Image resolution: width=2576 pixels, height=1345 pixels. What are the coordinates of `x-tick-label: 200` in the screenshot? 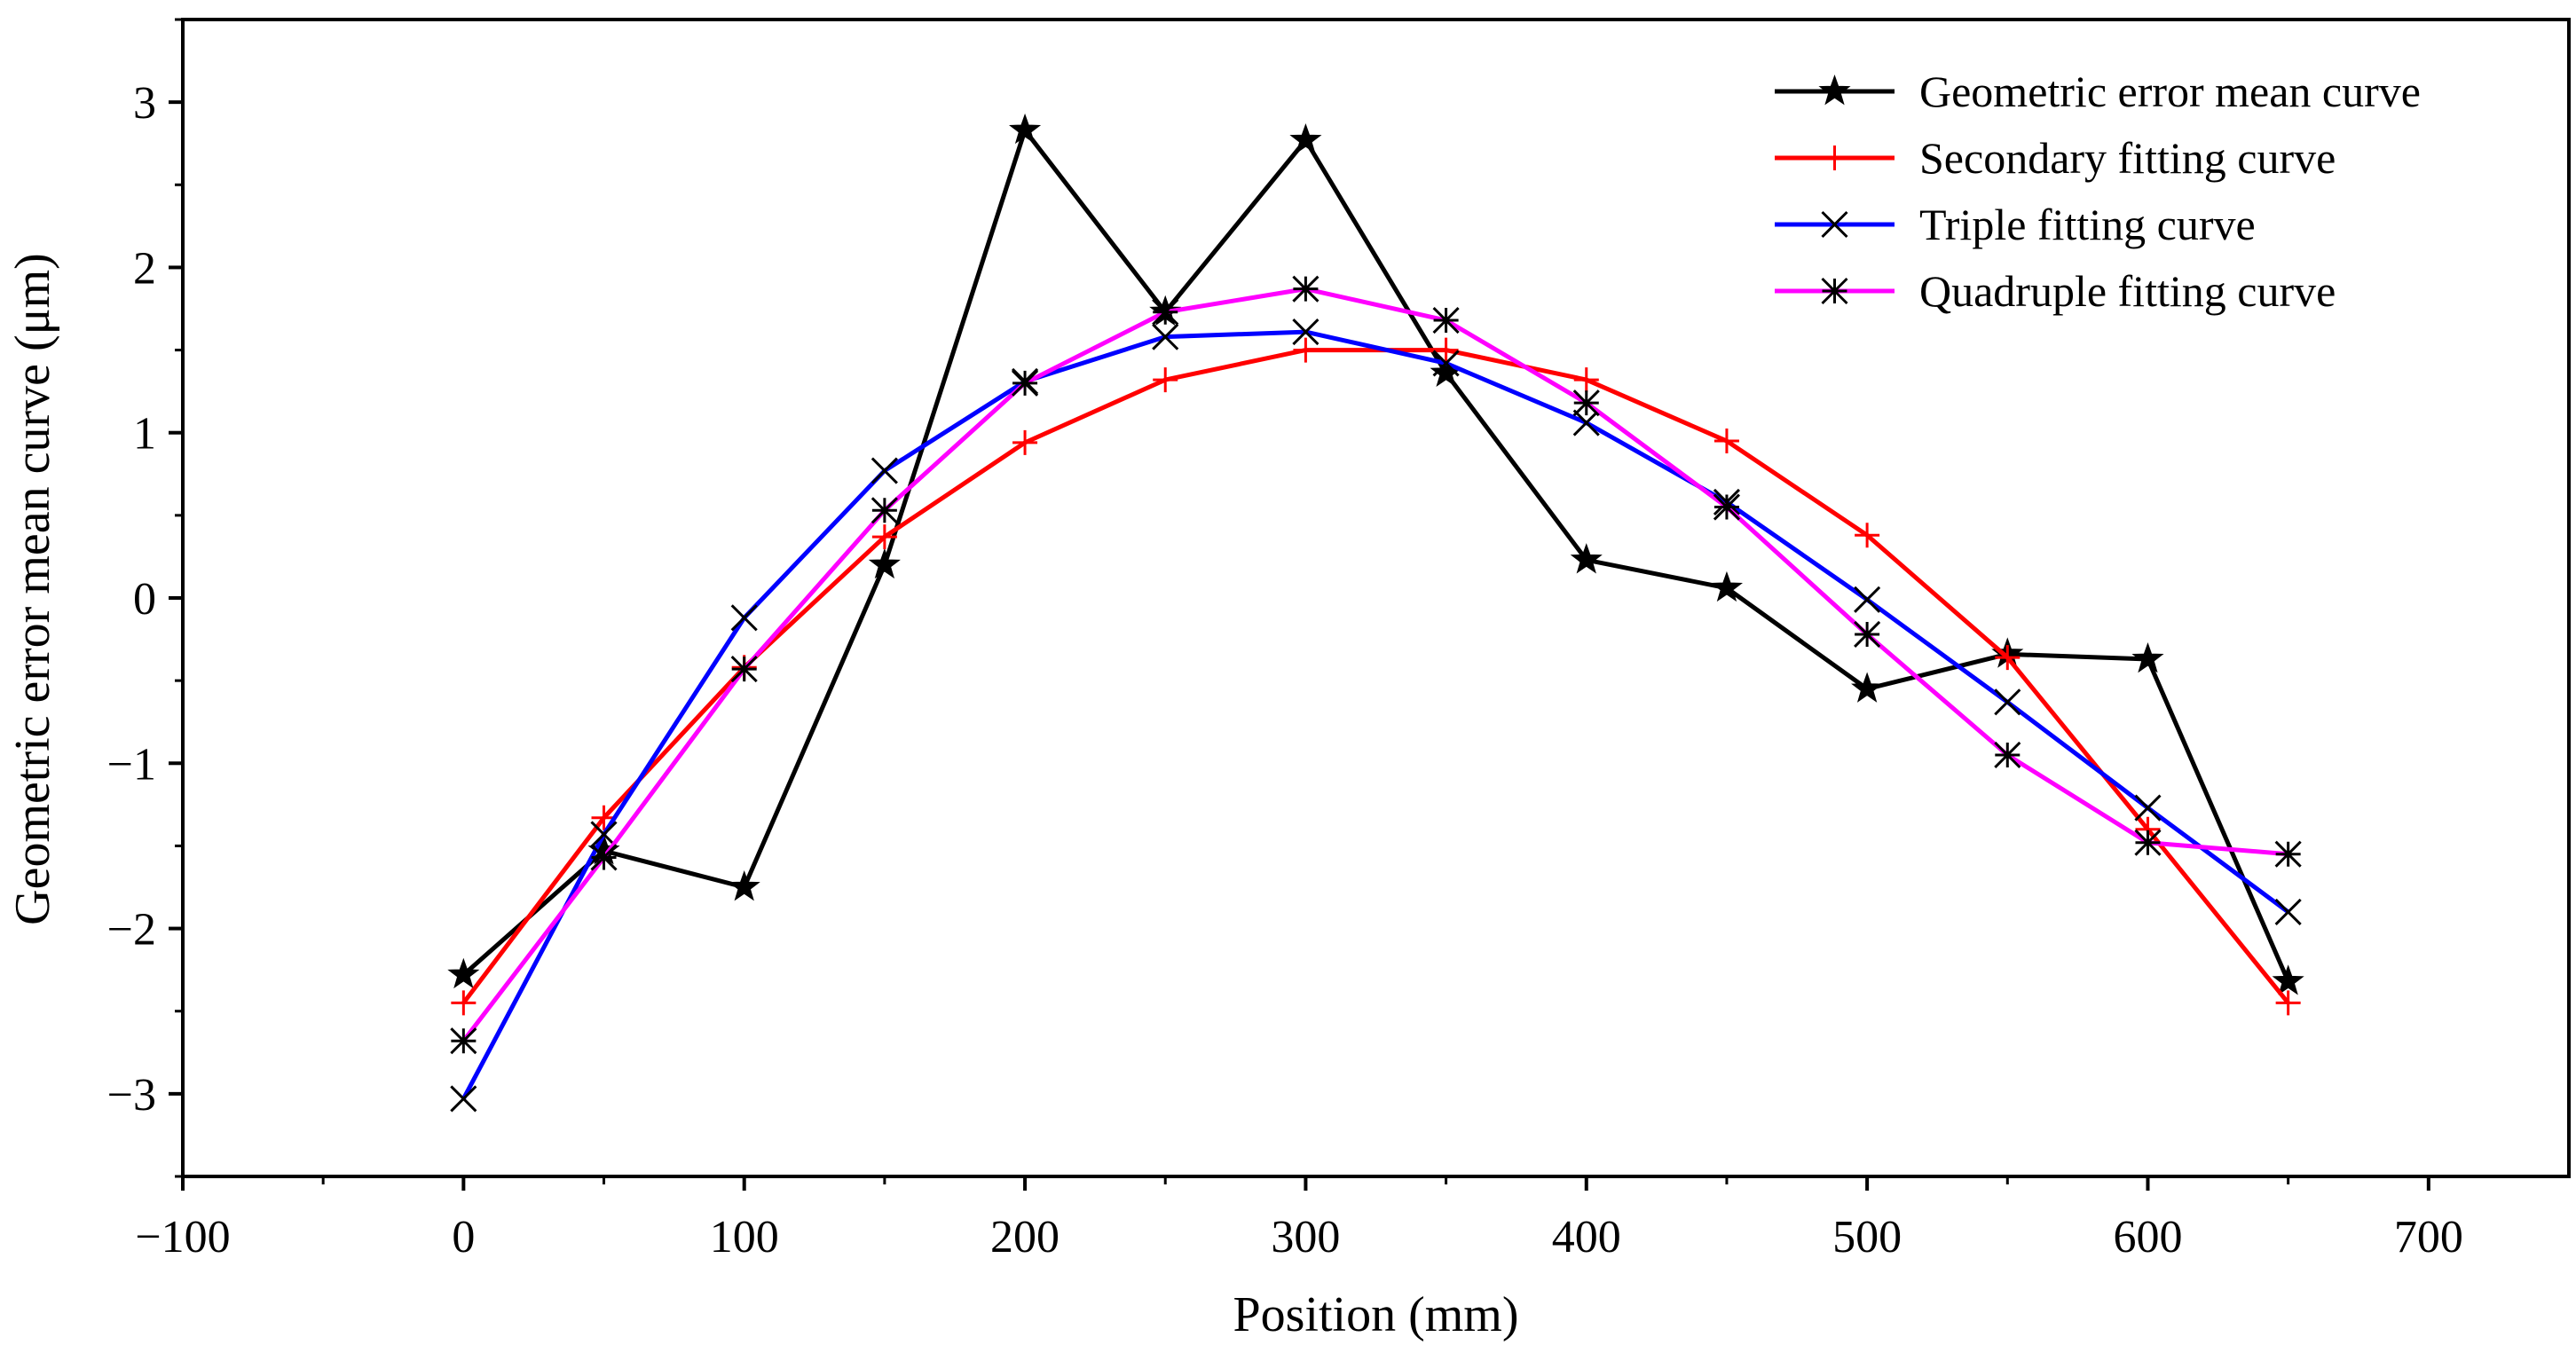 It's located at (1025, 1237).